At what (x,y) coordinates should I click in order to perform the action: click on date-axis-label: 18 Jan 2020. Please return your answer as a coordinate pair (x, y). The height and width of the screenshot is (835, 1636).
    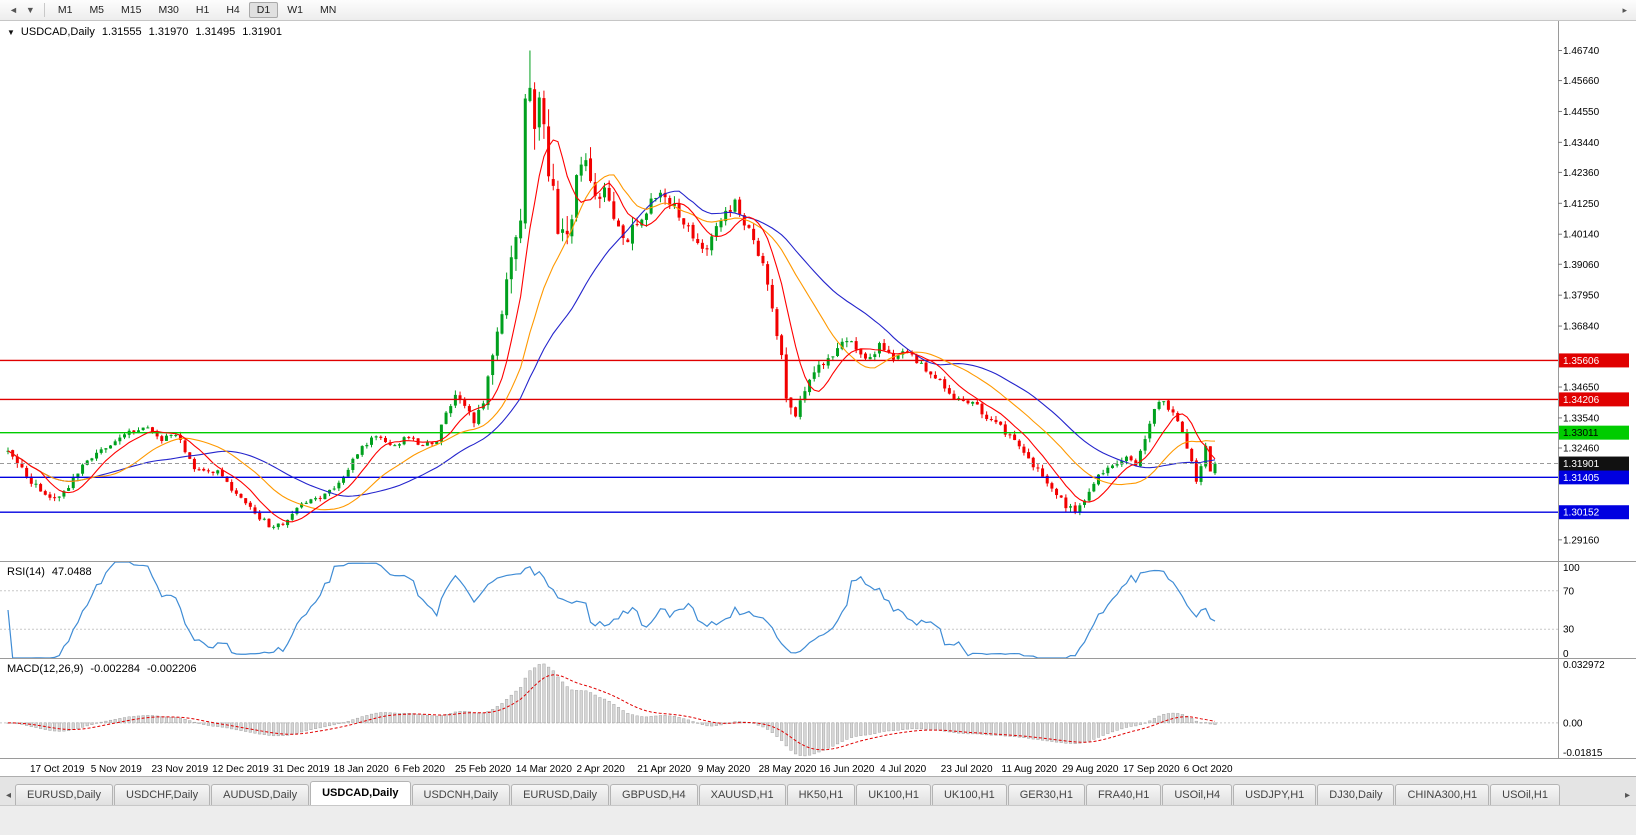
    Looking at the image, I should click on (361, 769).